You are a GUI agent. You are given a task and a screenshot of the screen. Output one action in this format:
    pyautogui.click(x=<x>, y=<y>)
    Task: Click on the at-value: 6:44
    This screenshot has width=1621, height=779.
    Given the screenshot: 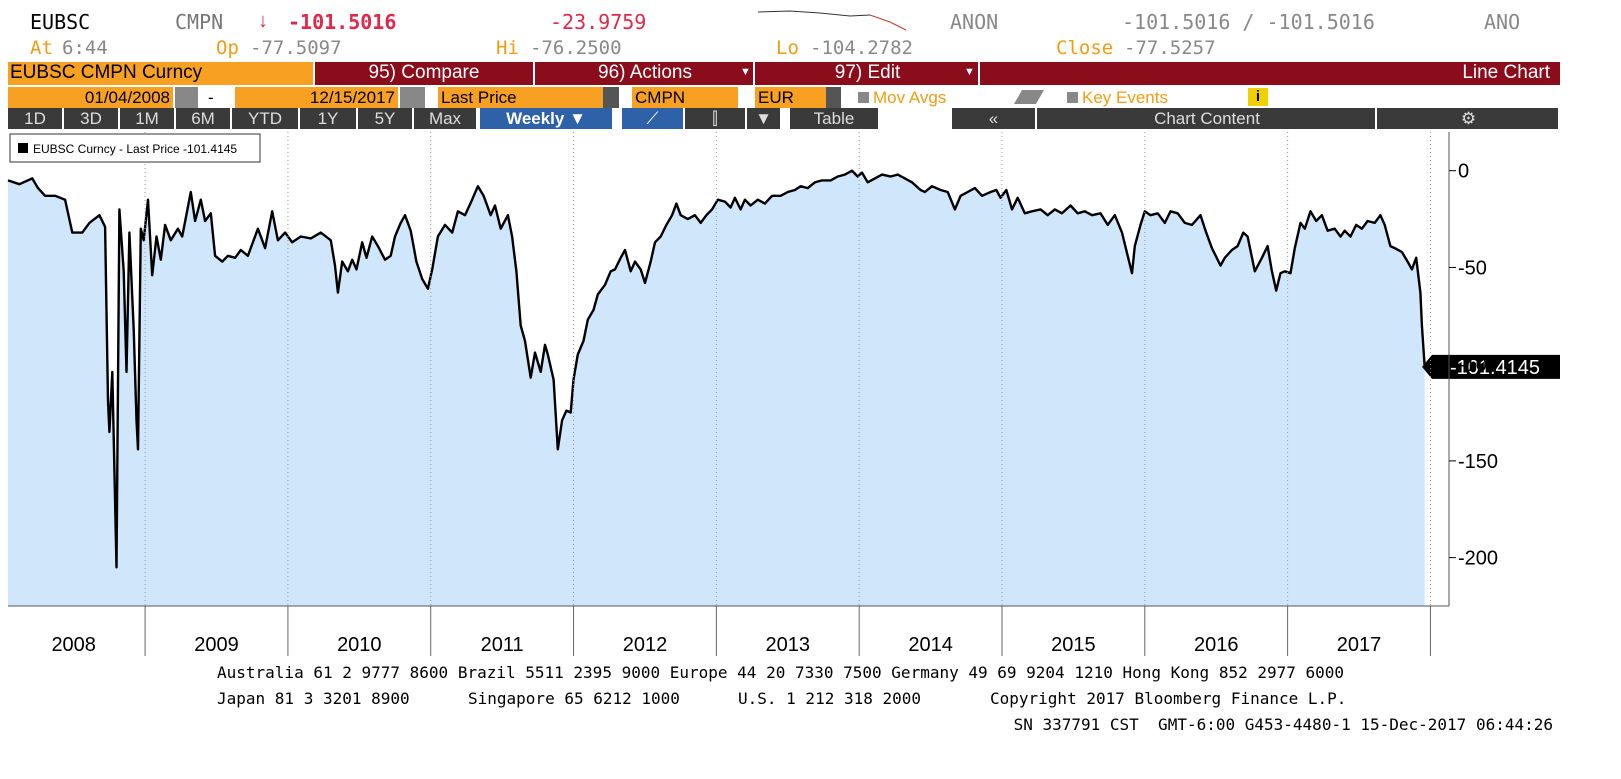 What is the action you would take?
    pyautogui.click(x=85, y=48)
    